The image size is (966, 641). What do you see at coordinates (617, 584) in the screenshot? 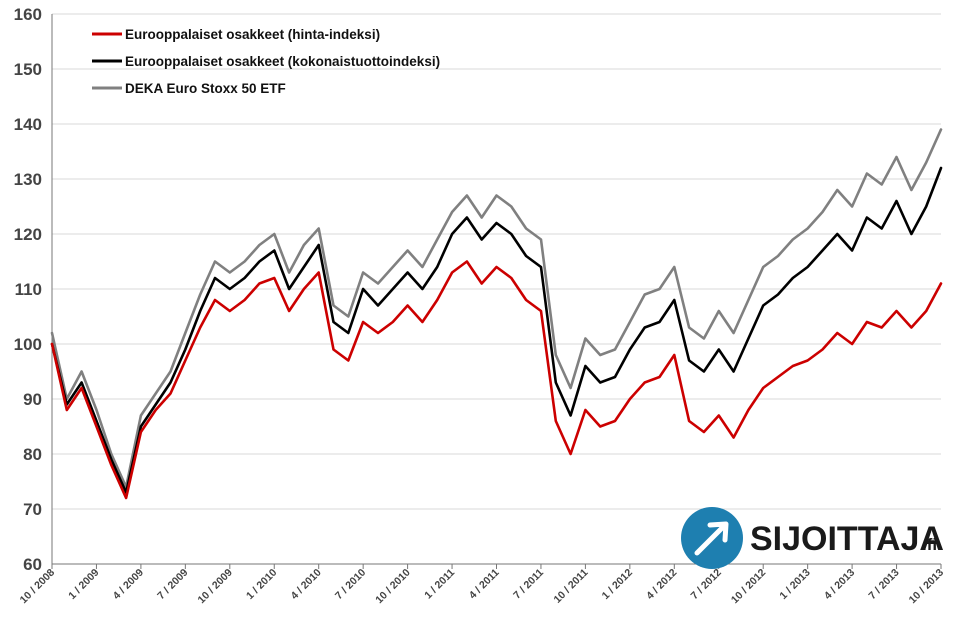
I see `x-tick-label: 1 / 2012` at bounding box center [617, 584].